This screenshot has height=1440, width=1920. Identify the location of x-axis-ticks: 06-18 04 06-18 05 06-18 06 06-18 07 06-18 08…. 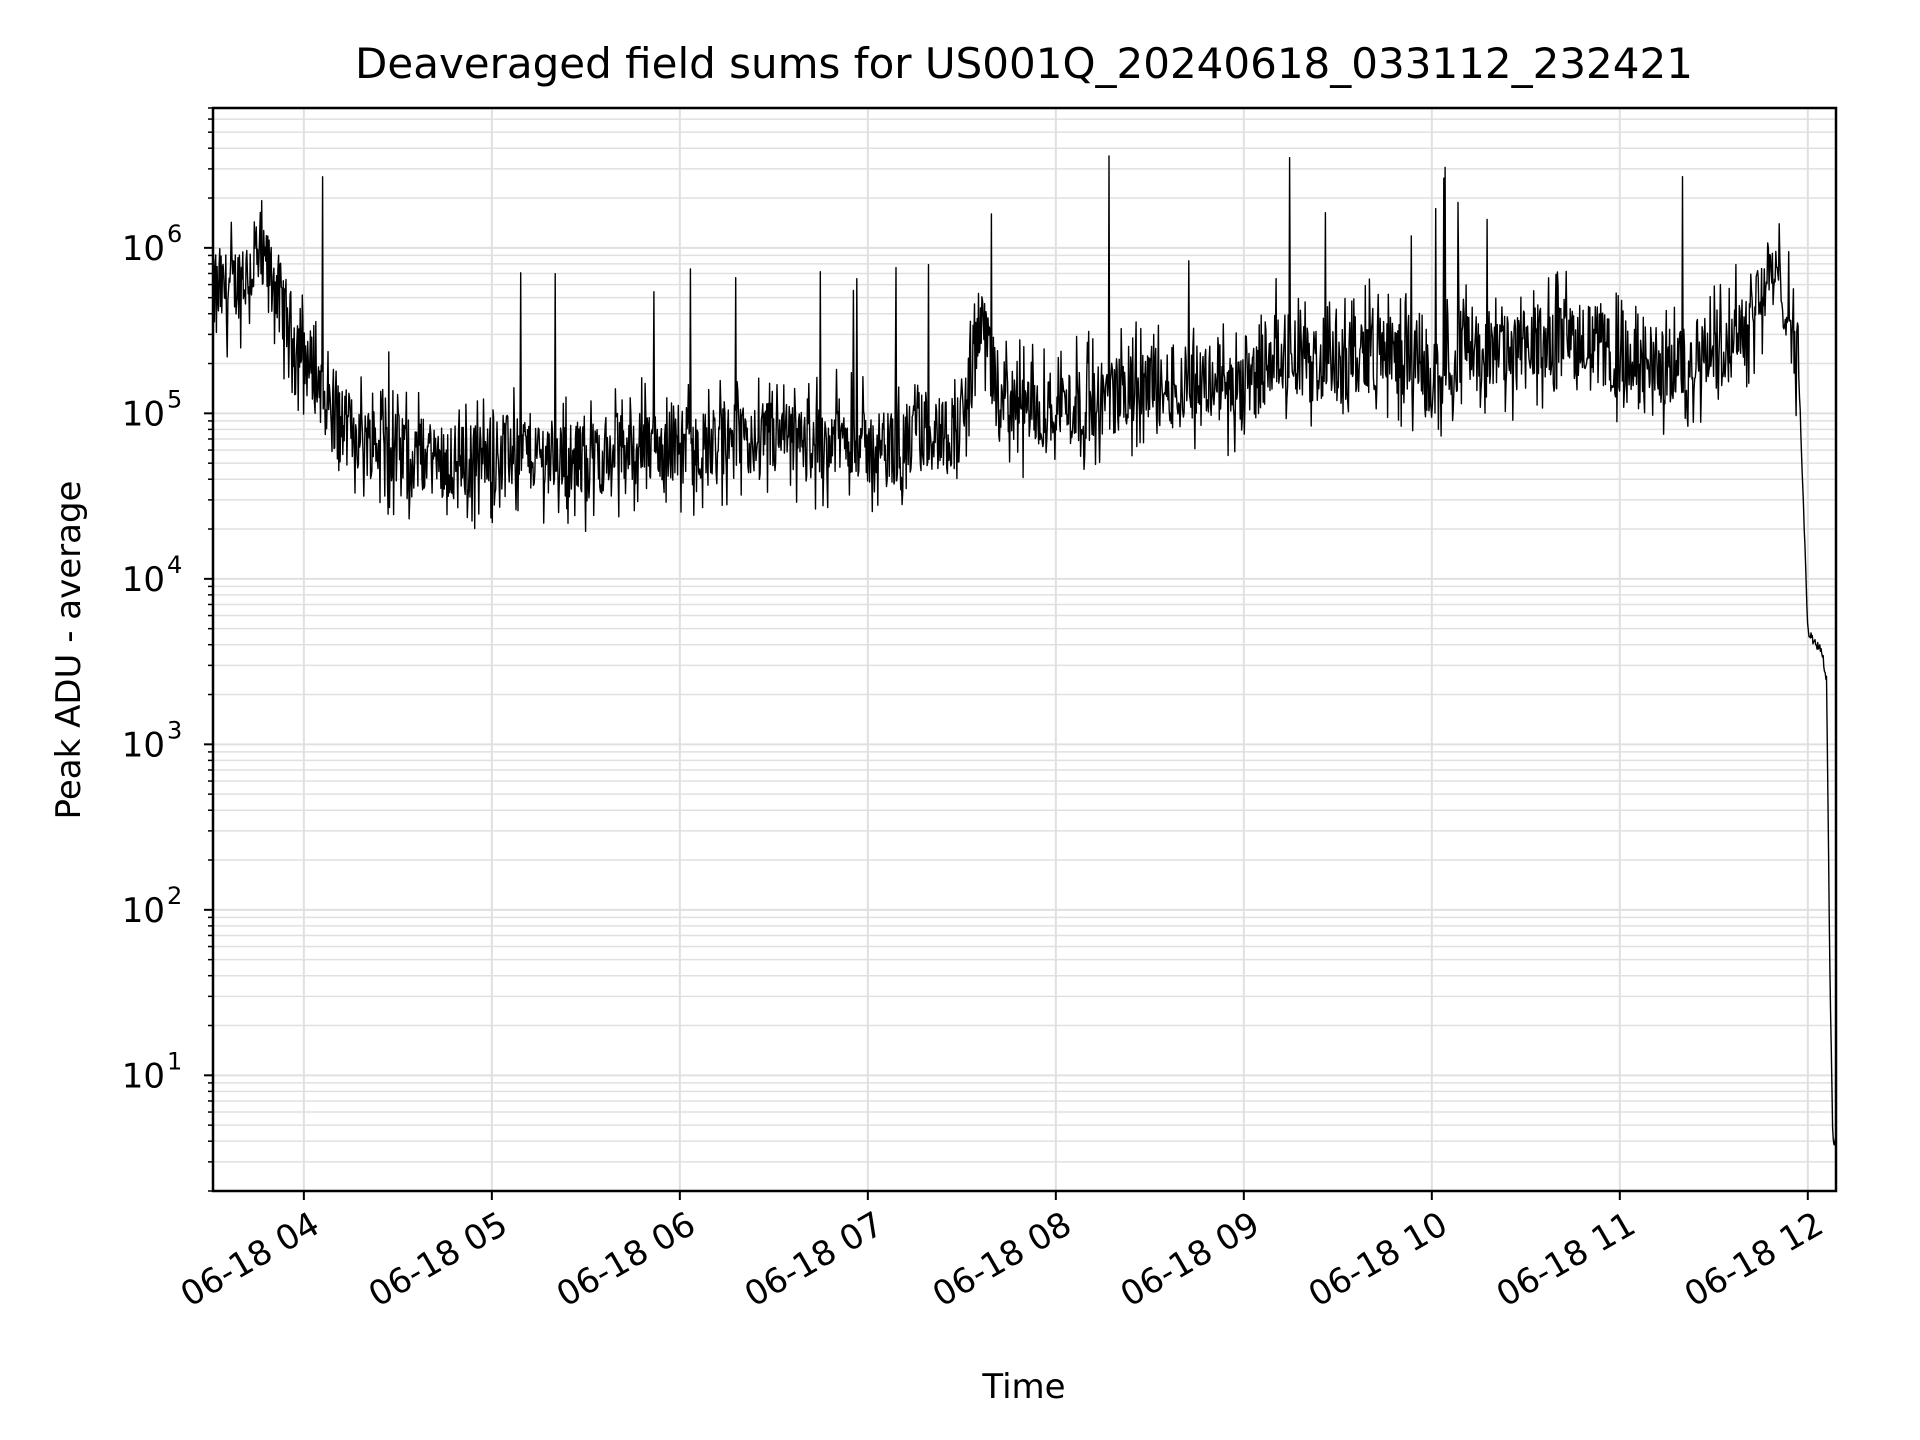
(1002, 1253).